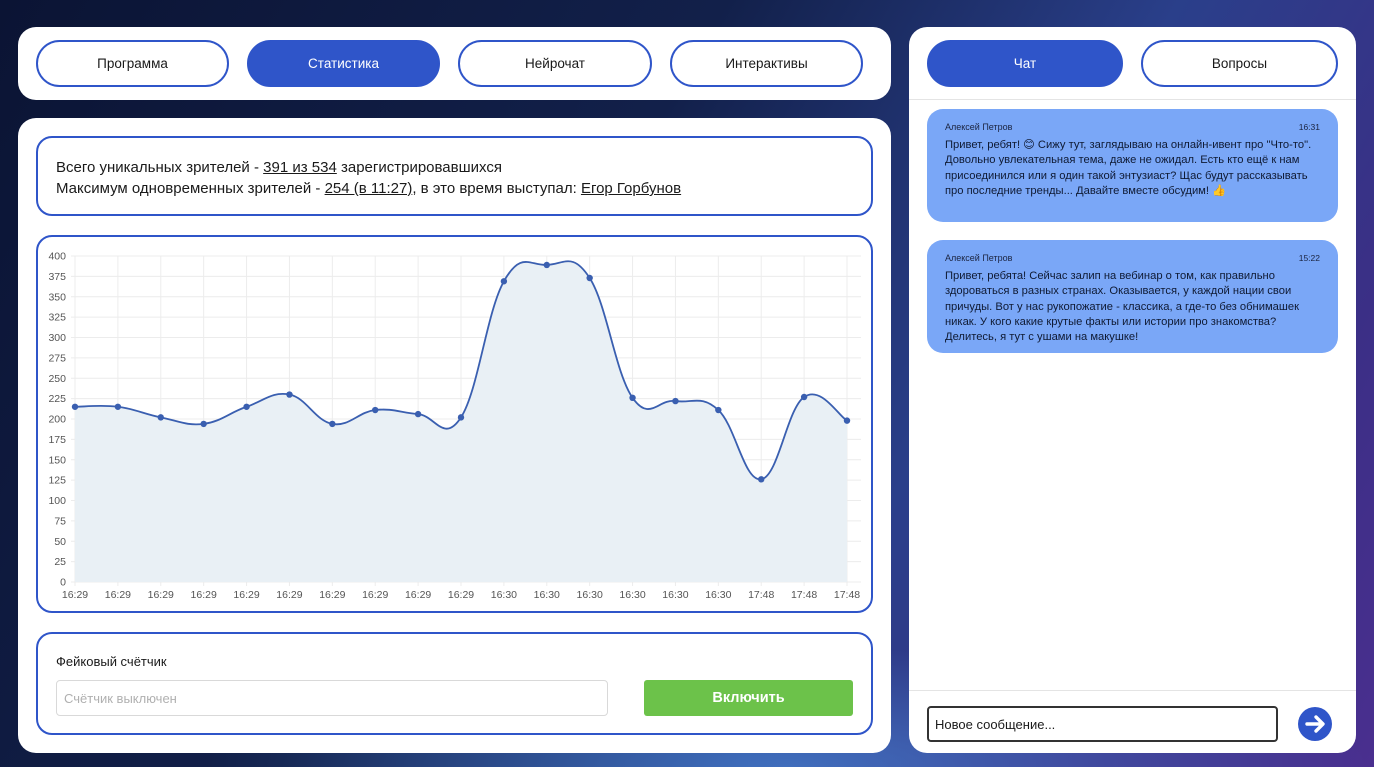 The width and height of the screenshot is (1374, 767). Describe the element at coordinates (1239, 63) in the screenshot. I see `tab-questions: Вопросы` at that location.